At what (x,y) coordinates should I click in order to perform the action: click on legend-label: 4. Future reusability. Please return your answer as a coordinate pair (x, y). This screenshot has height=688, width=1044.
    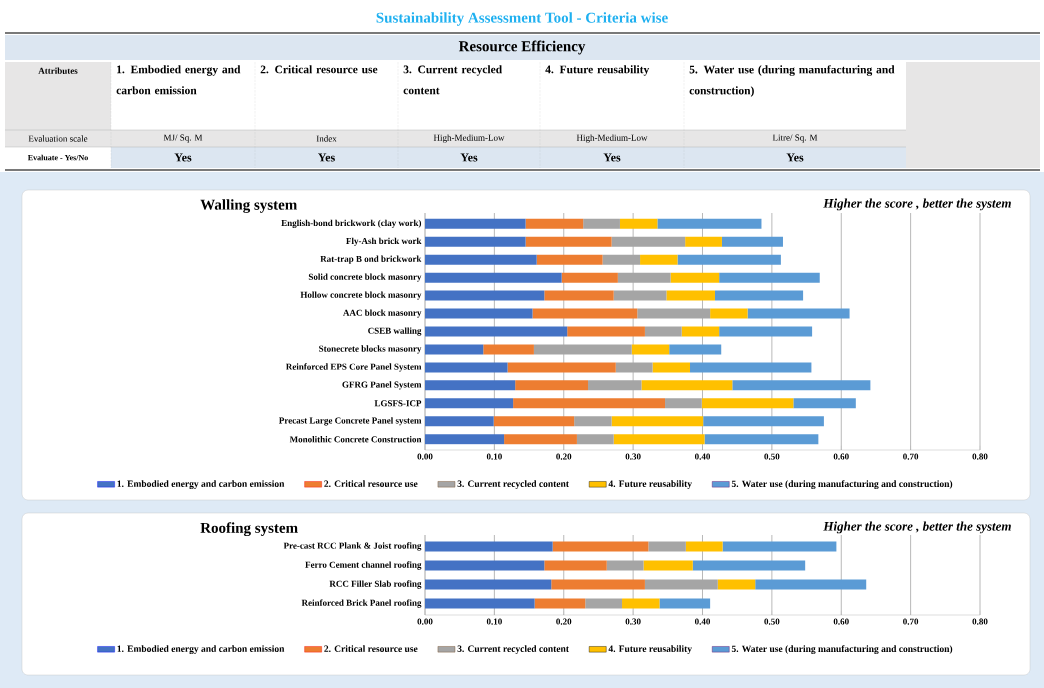
    Looking at the image, I should click on (650, 484).